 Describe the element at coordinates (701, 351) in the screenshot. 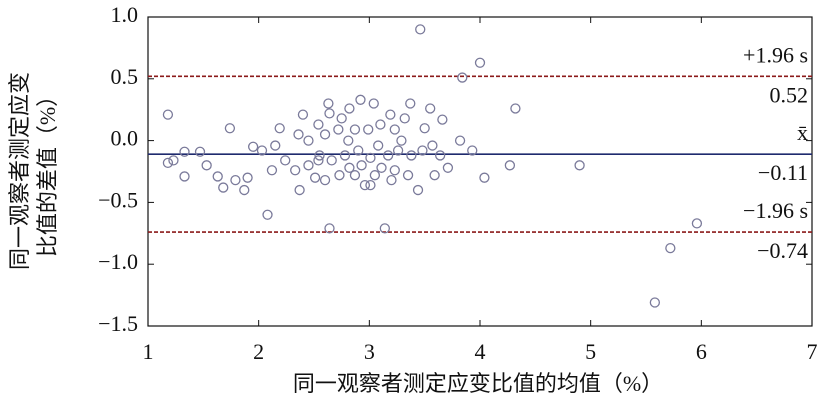

I see `x-tick-label: 6` at that location.